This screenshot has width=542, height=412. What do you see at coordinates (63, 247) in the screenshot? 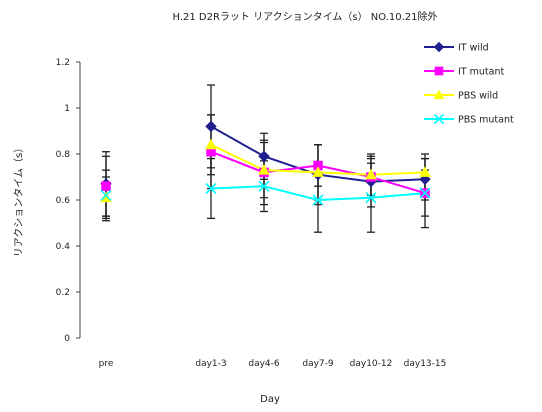
I see `y-tick-label: 0.4` at bounding box center [63, 247].